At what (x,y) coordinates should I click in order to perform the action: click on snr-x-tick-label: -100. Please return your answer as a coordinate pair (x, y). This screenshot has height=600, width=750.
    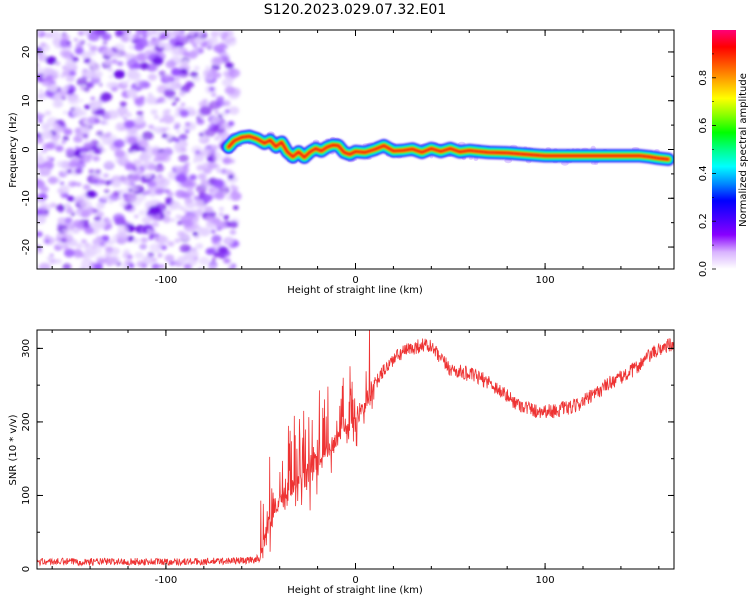
    Looking at the image, I should click on (166, 580).